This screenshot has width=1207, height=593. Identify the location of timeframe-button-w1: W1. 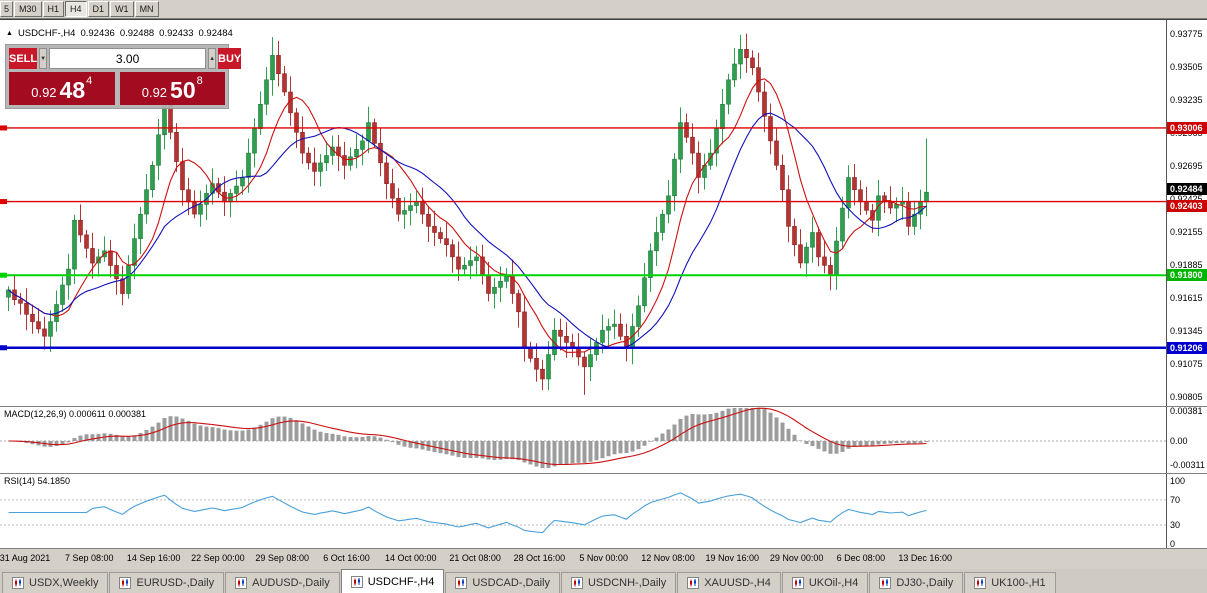
(122, 9).